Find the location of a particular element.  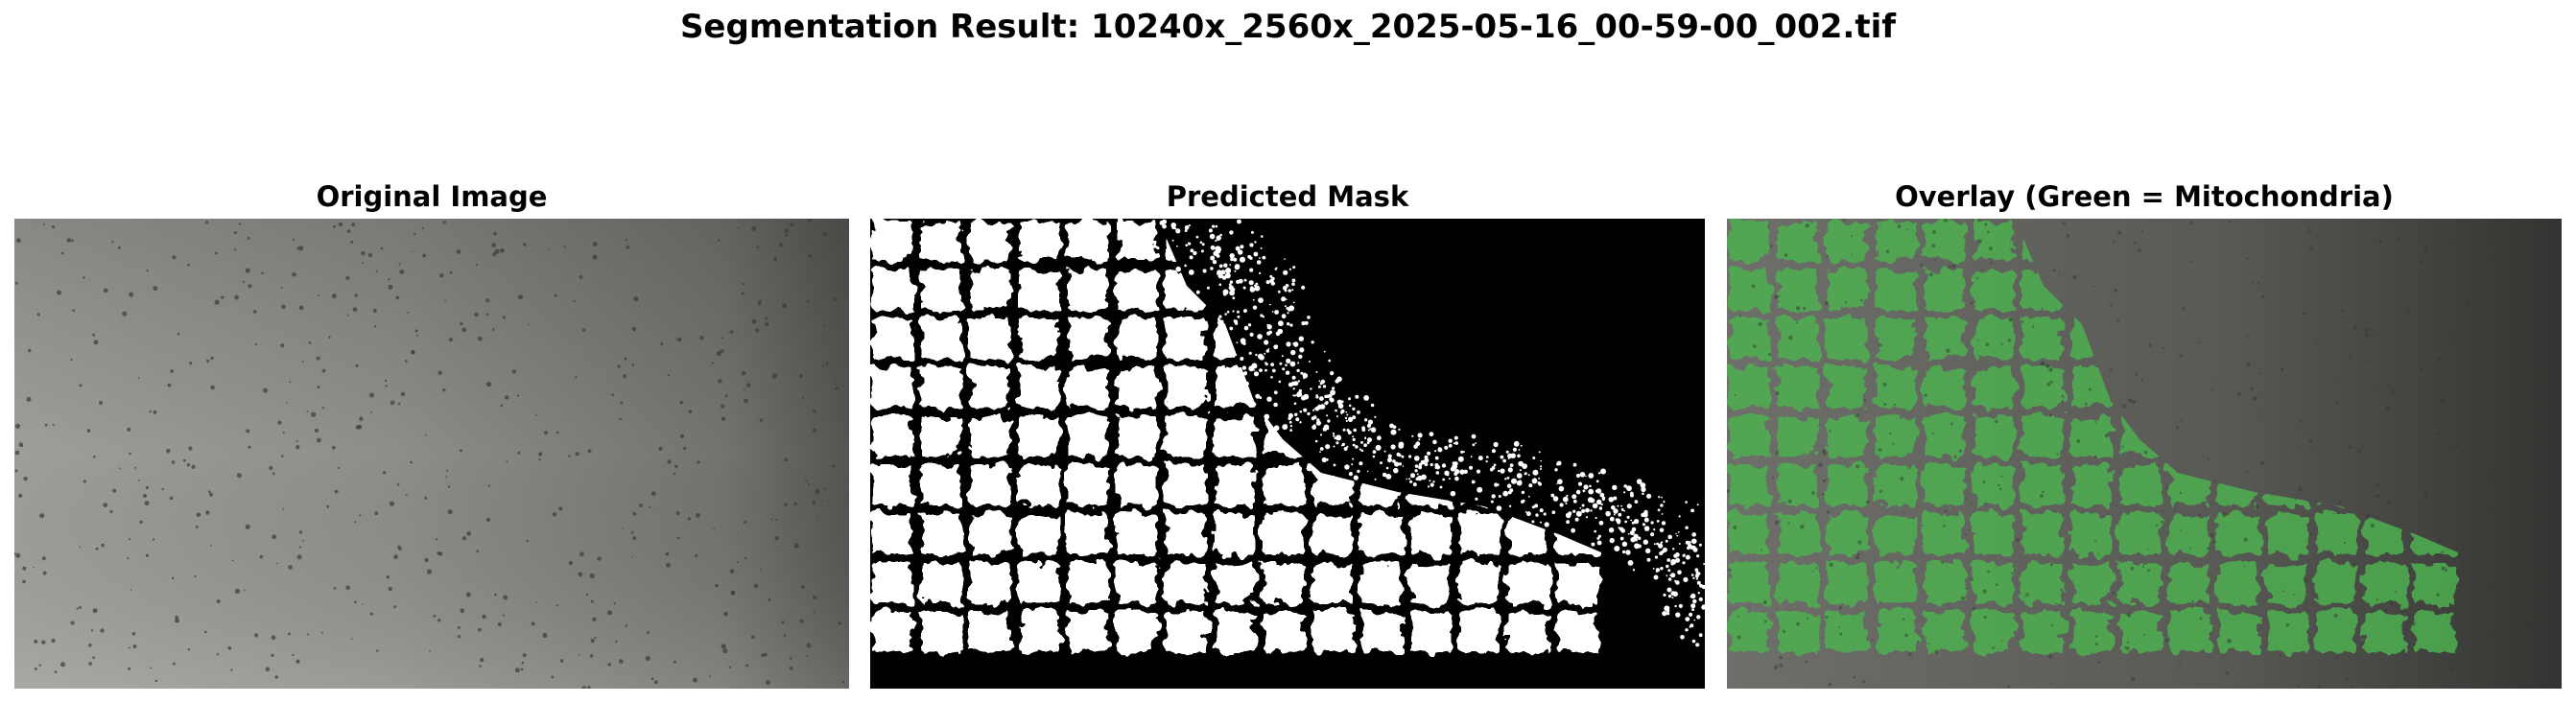

panel-title-overlay: Overlay (Green = Mitochondria) is located at coordinates (2144, 197).